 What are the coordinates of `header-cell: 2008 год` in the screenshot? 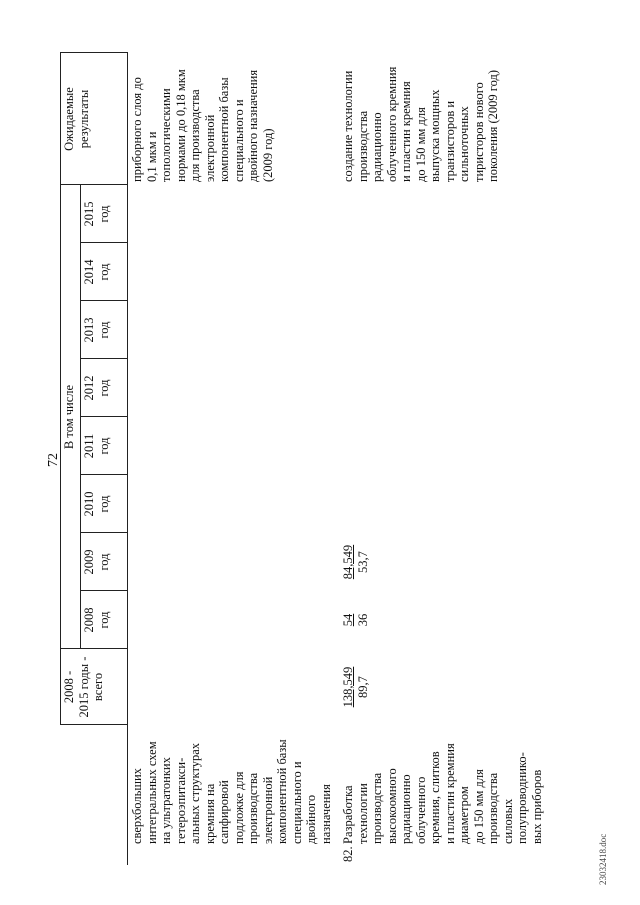 It's located at (104, 620).